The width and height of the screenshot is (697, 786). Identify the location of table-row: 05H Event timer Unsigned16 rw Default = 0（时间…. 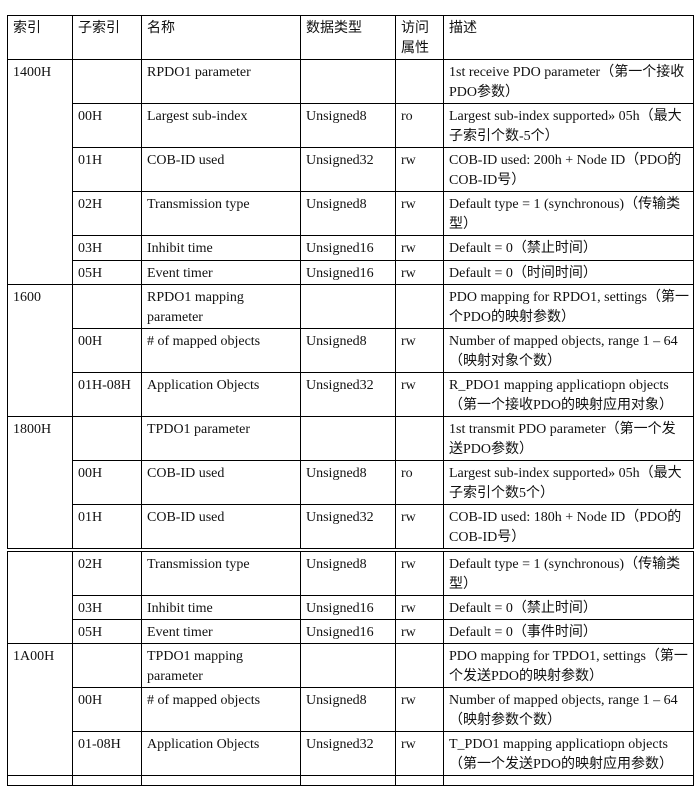
(351, 272).